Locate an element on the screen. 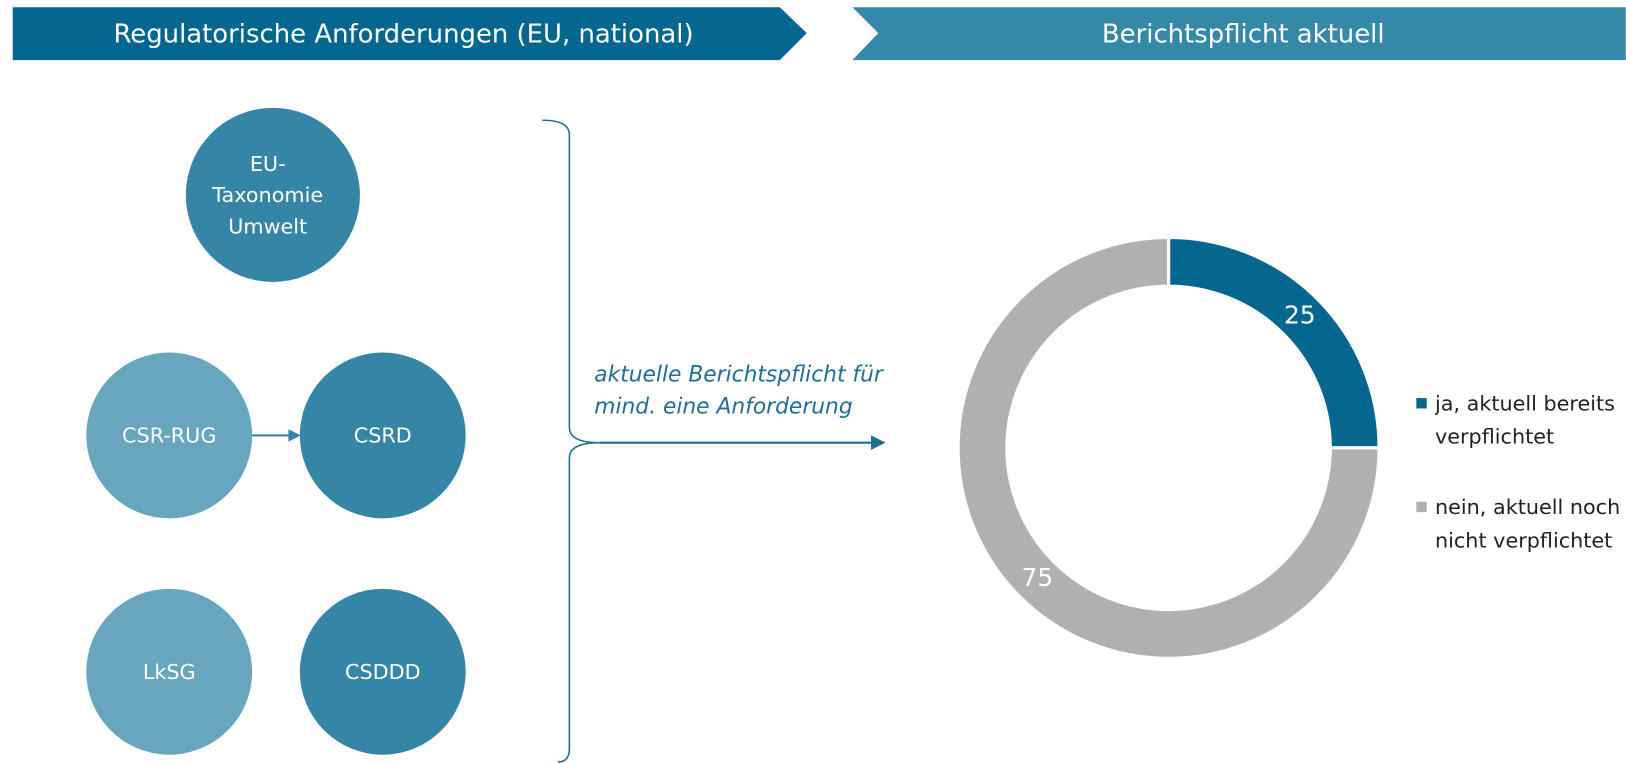 The height and width of the screenshot is (763, 1626). requirement-label-box: CSRD is located at coordinates (382, 435).